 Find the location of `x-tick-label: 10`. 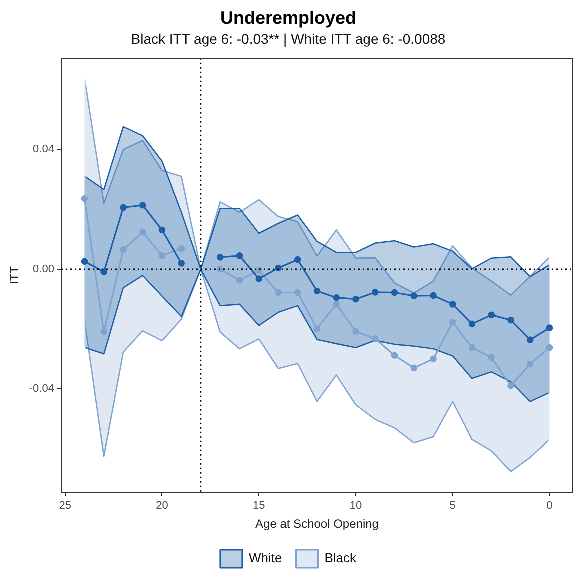

x-tick-label: 10 is located at coordinates (356, 506).